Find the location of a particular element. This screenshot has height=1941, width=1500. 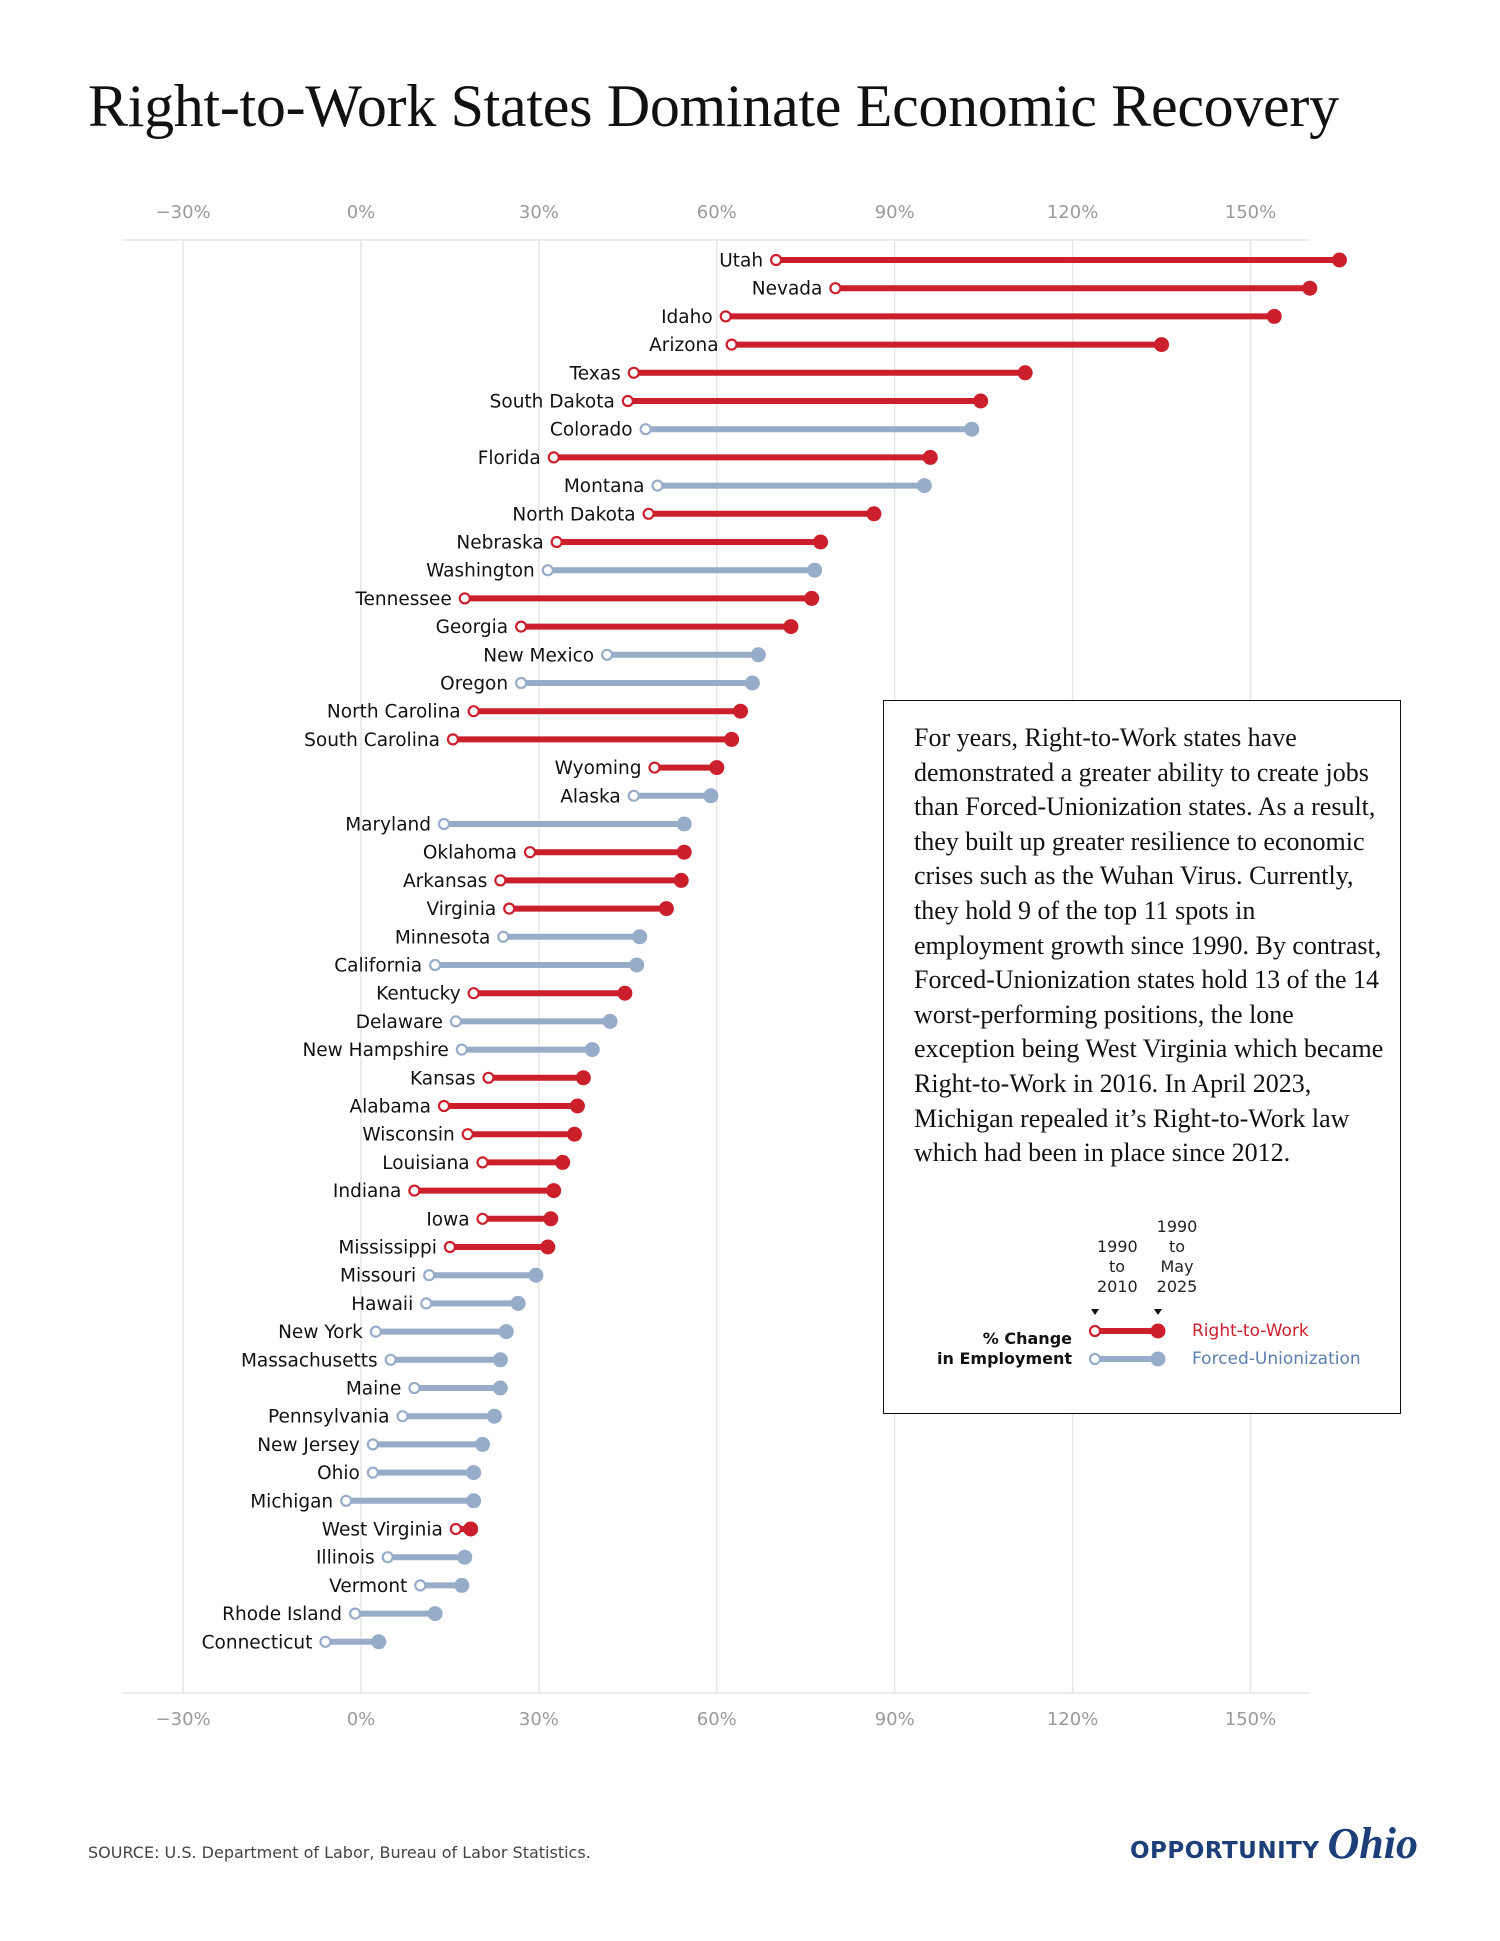

state-row: Colorado is located at coordinates (765, 430).